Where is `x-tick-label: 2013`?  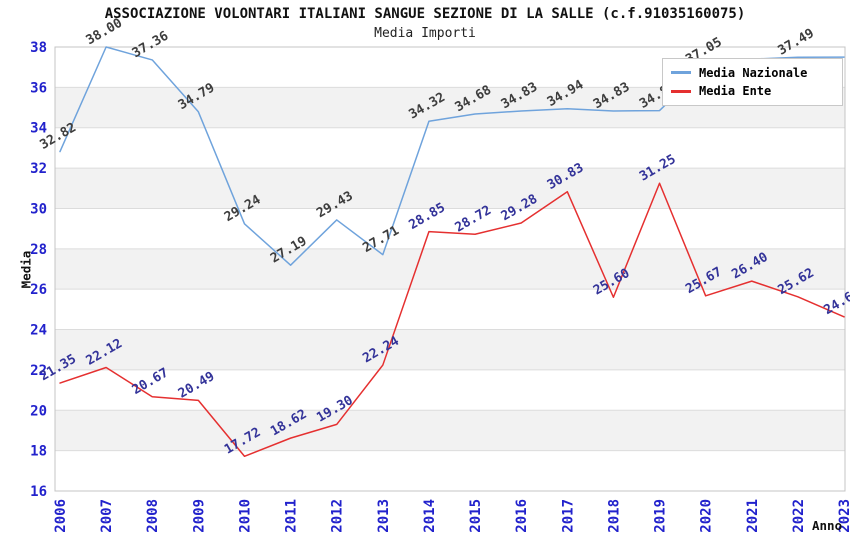 x-tick-label: 2013 is located at coordinates (384, 516).